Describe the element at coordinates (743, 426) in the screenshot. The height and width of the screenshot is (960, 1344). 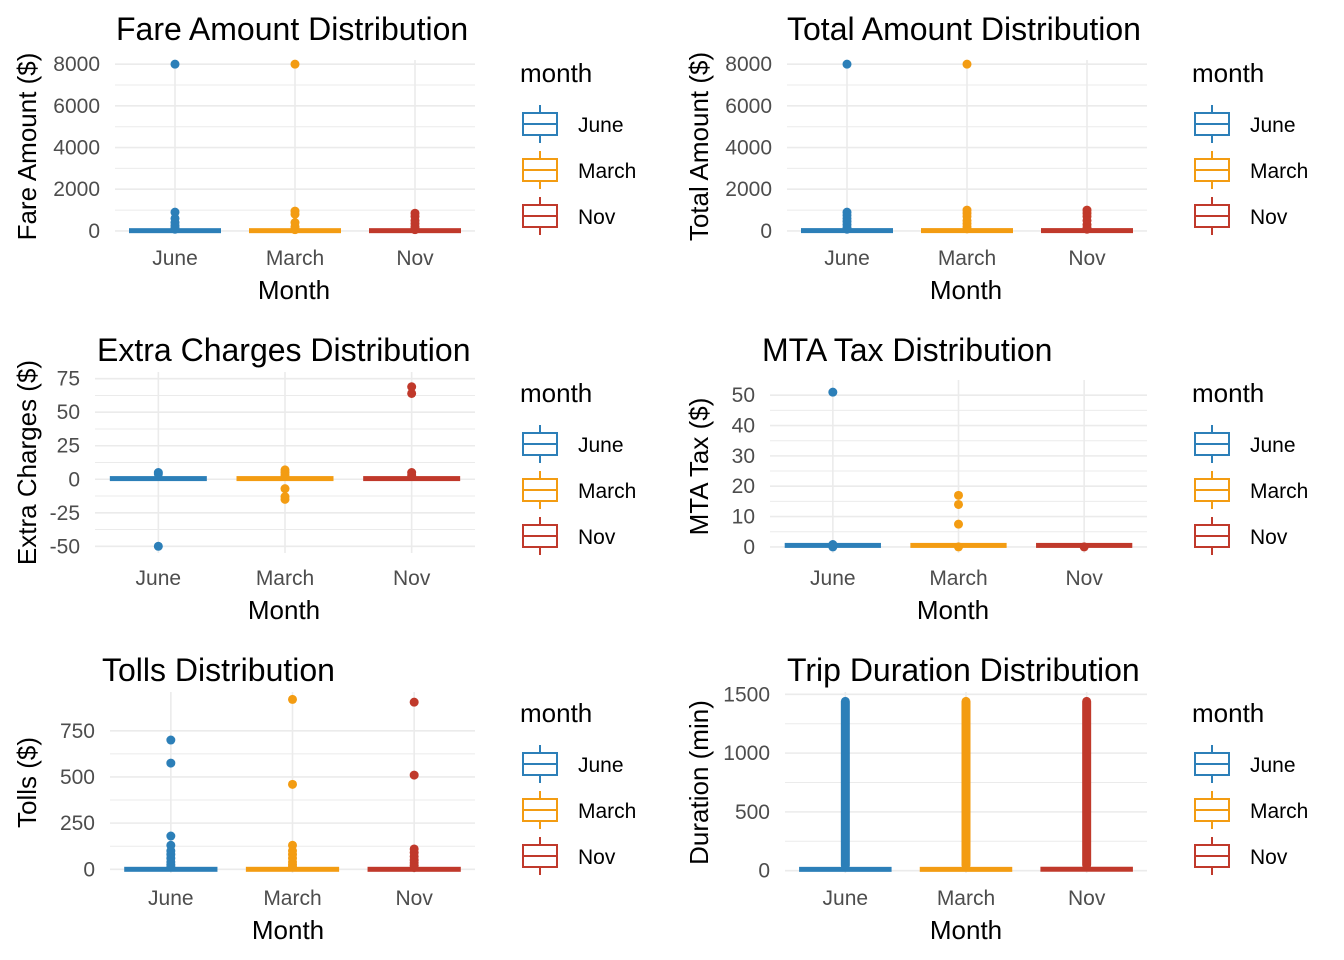
I see `y-tick-label: 40` at that location.